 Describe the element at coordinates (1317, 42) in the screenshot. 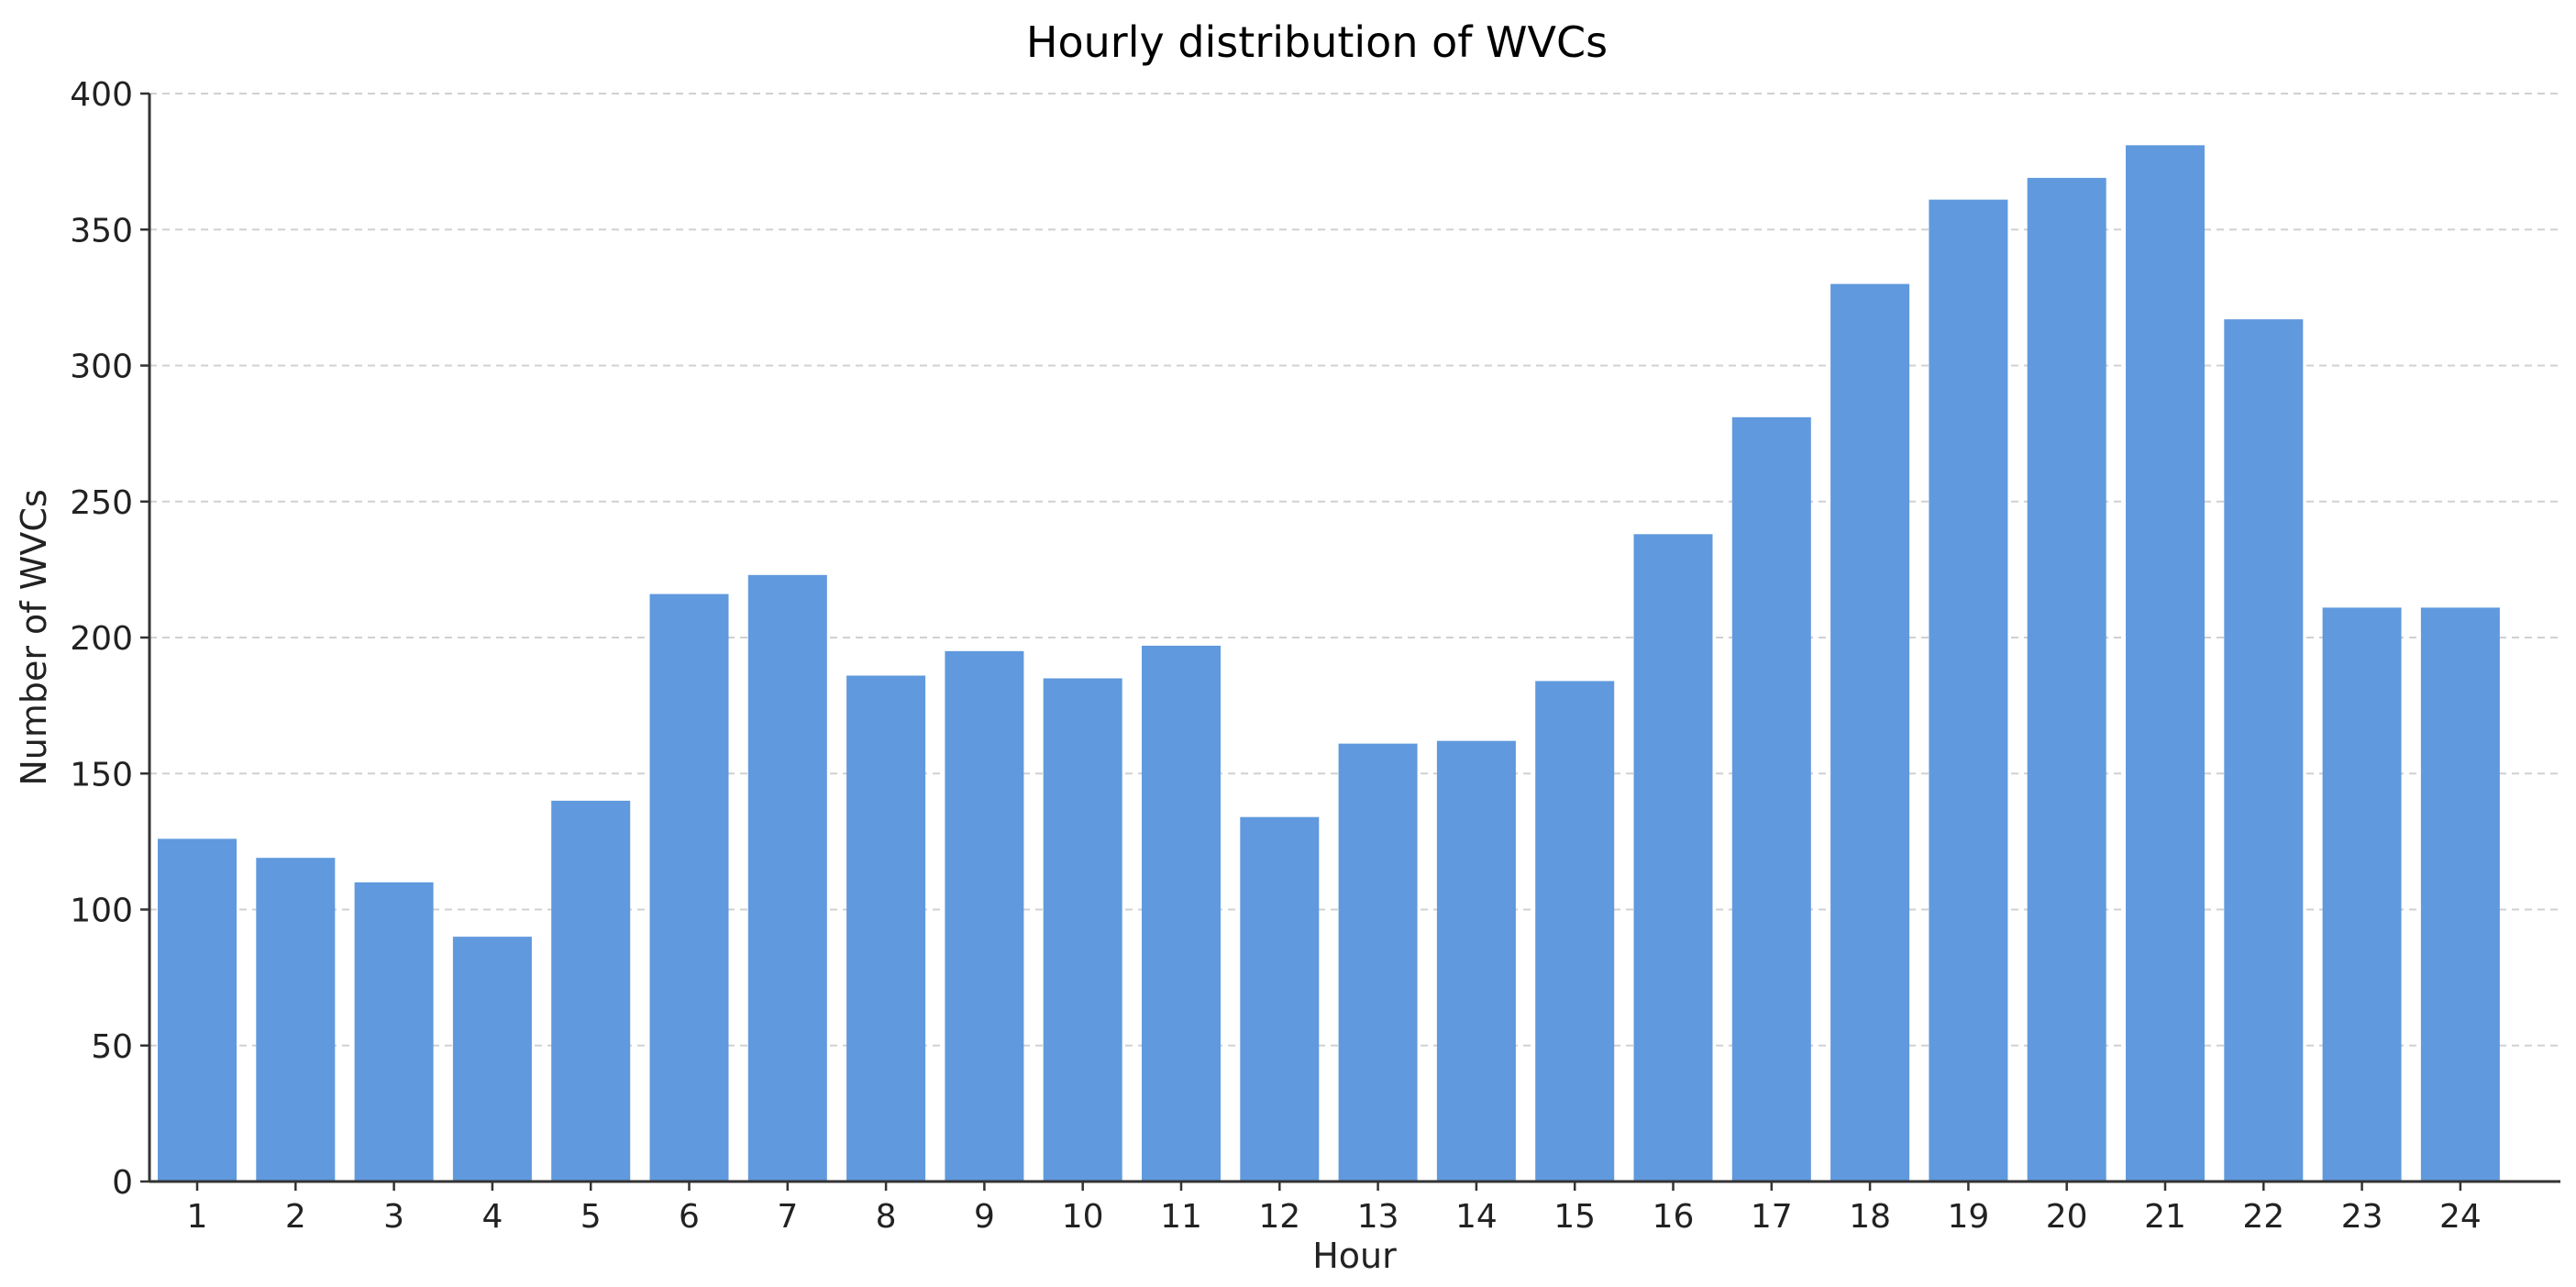

I see `chart-title: Hourly distribution of WVCs` at that location.